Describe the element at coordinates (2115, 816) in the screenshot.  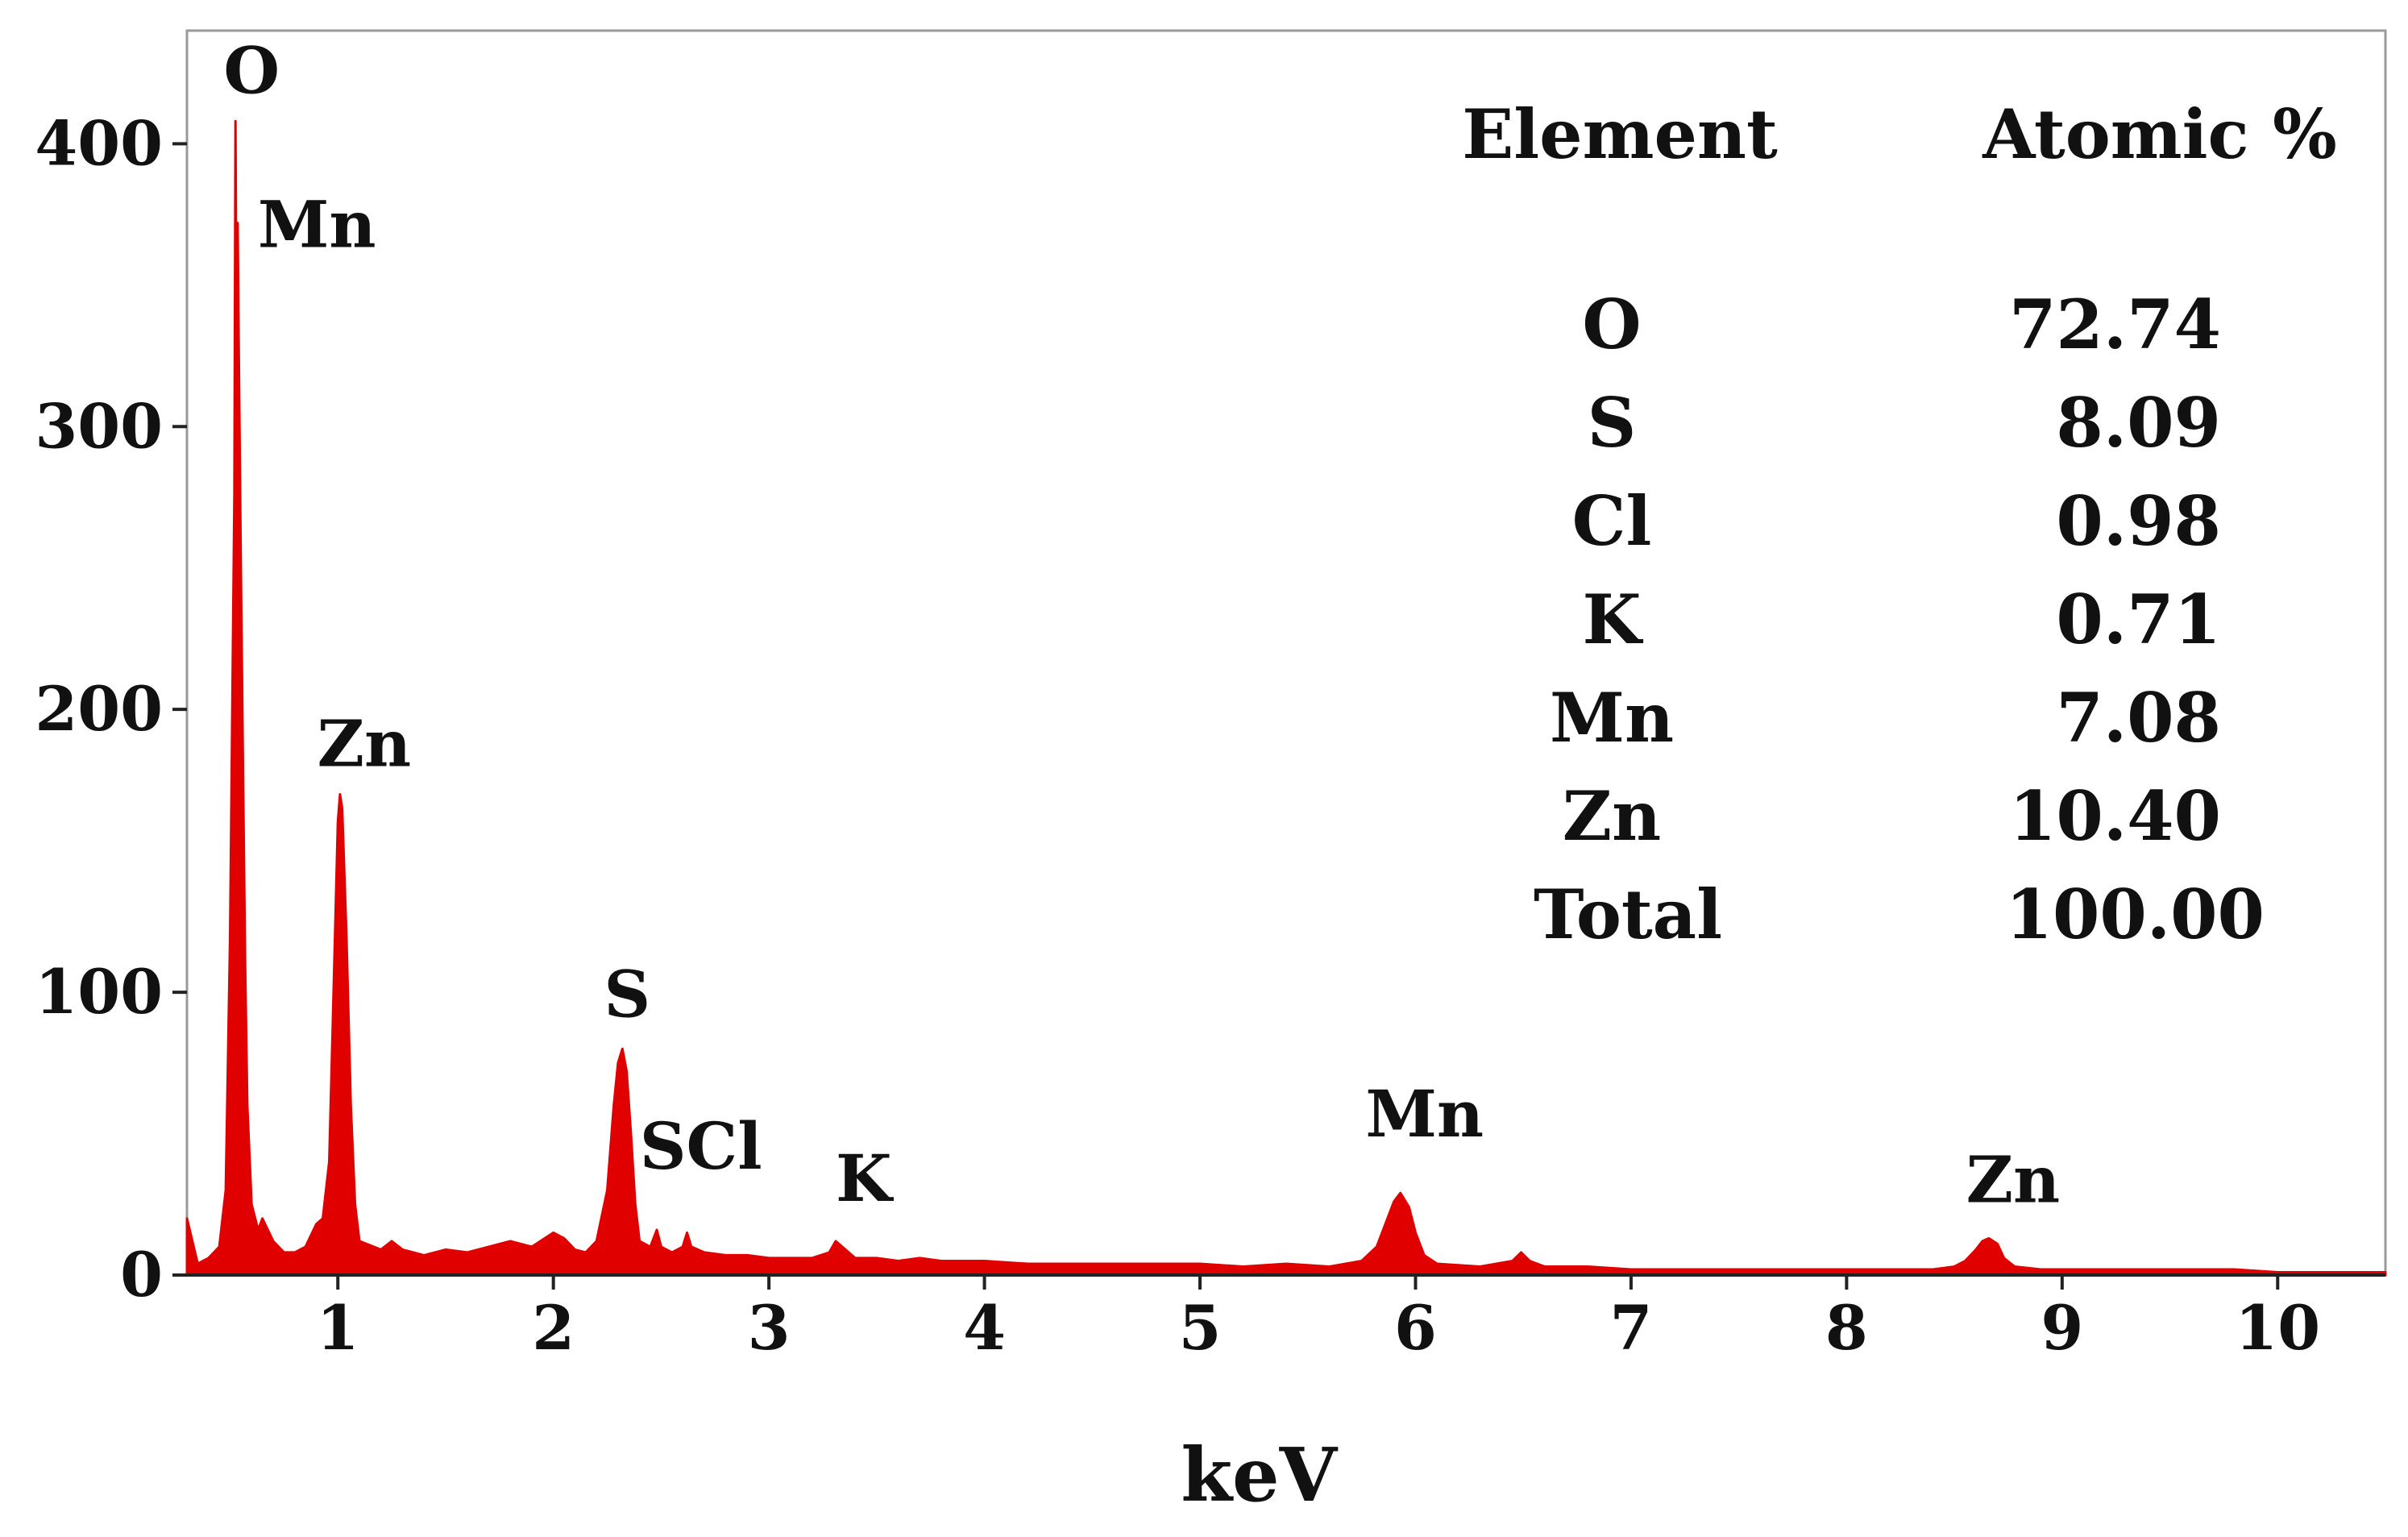
I see `table-cell-atomic-percent: 10.40` at that location.